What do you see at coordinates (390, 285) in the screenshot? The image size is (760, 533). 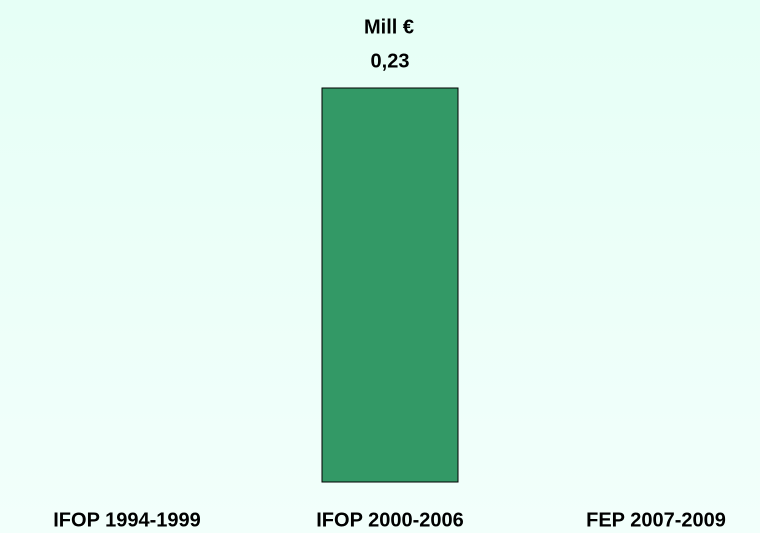 I see `bar` at bounding box center [390, 285].